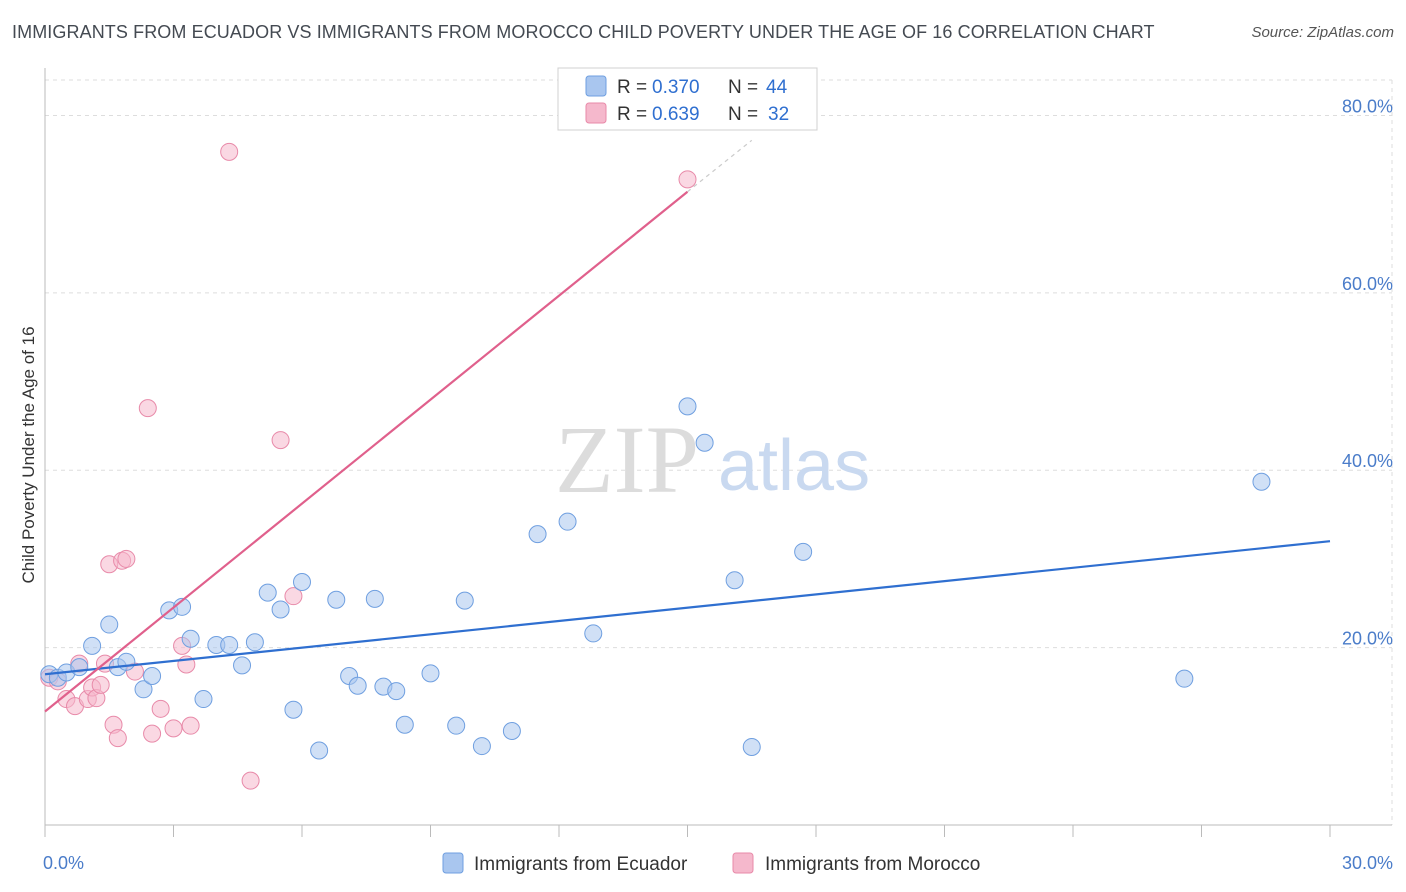 The image size is (1406, 892). I want to click on legend-r-value-morocco: 0.639, so click(676, 114).